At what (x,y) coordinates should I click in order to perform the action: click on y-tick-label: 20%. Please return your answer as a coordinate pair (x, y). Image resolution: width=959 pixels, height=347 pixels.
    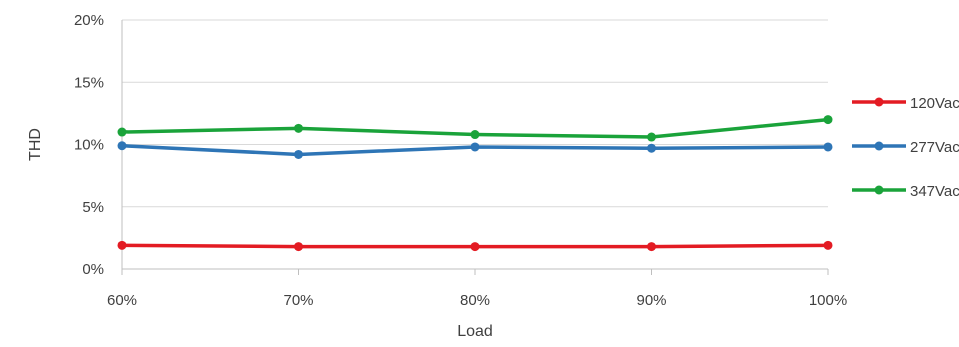
    Looking at the image, I should click on (89, 20).